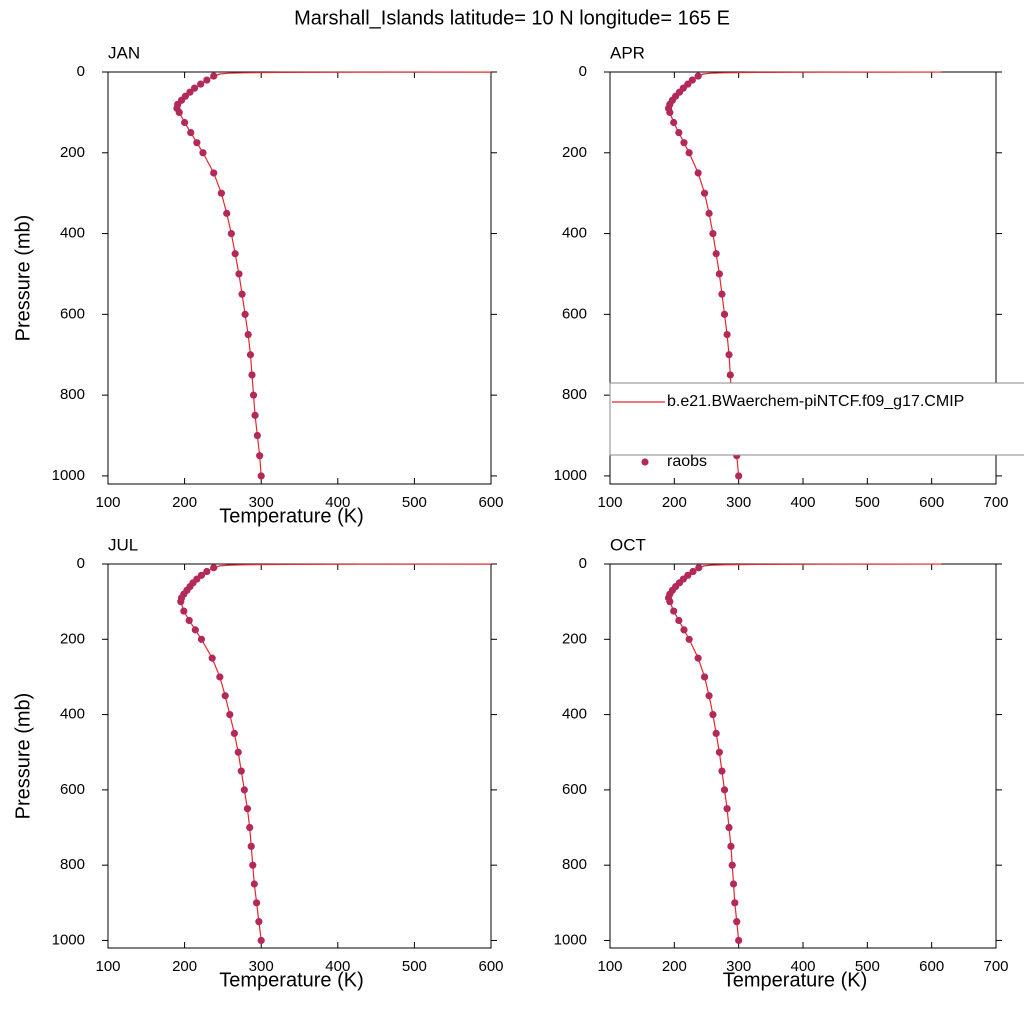  I want to click on y-tick-label: 600, so click(574, 313).